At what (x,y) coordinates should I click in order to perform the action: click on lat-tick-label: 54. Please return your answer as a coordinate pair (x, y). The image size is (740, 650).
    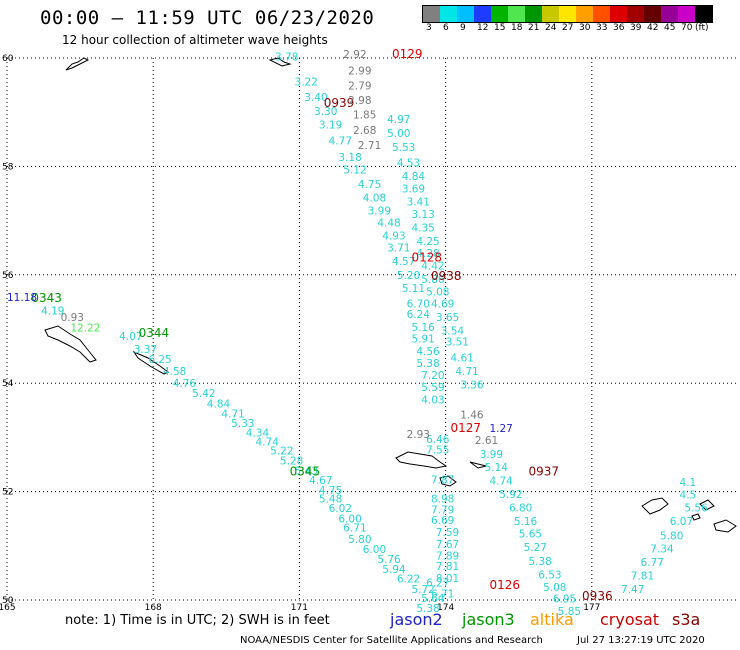
    Looking at the image, I should click on (8, 384).